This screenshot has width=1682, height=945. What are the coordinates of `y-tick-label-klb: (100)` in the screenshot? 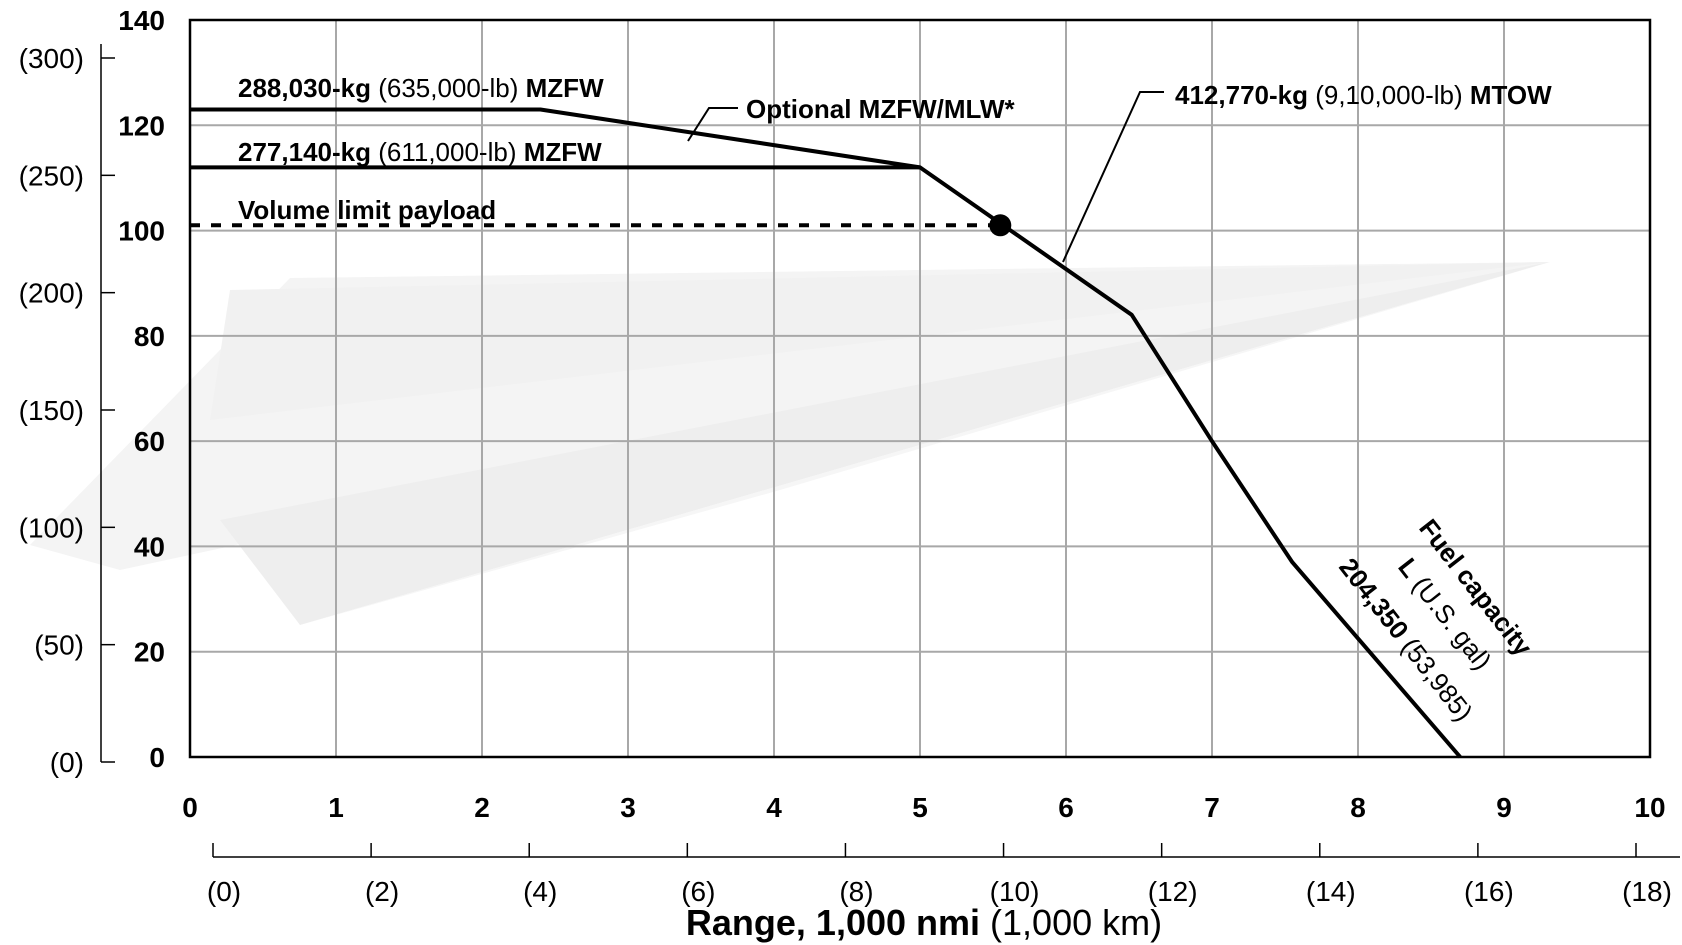 It's located at (51, 527).